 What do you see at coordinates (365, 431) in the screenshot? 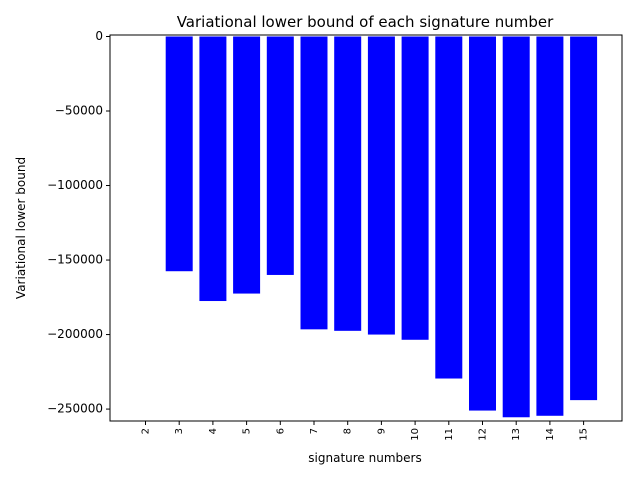
I see `x-axis-ticks: 2 3 4 5 6 7 8 9 10 11 12 13 14 15` at bounding box center [365, 431].